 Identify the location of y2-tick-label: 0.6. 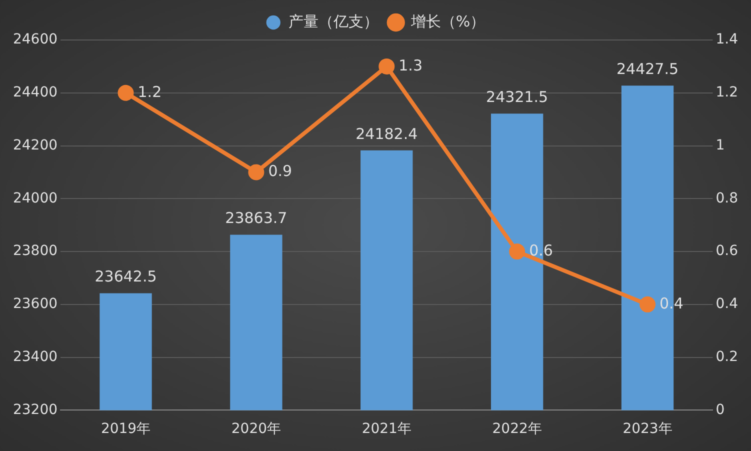
(727, 251).